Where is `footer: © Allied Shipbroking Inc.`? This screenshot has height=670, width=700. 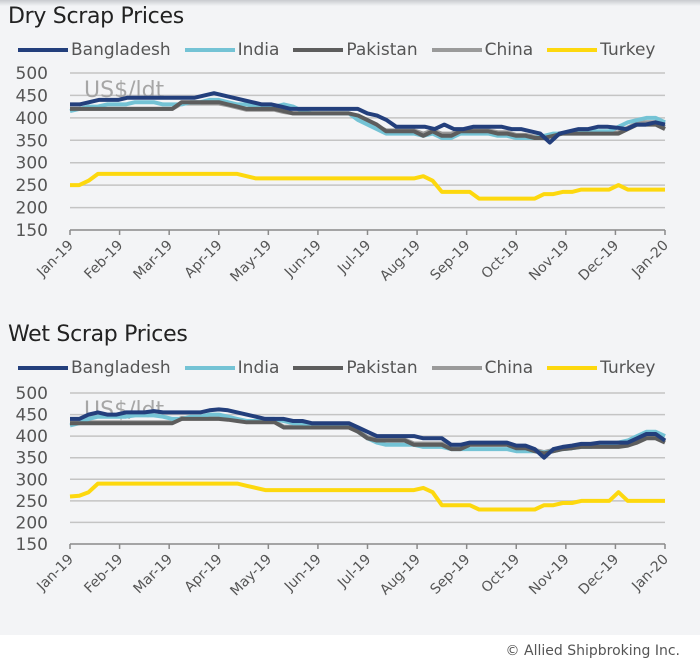 footer: © Allied Shipbroking Inc. is located at coordinates (350, 652).